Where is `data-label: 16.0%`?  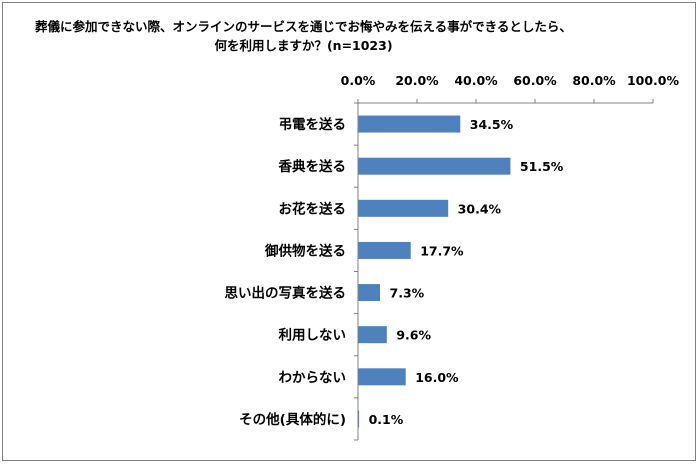 data-label: 16.0% is located at coordinates (437, 377).